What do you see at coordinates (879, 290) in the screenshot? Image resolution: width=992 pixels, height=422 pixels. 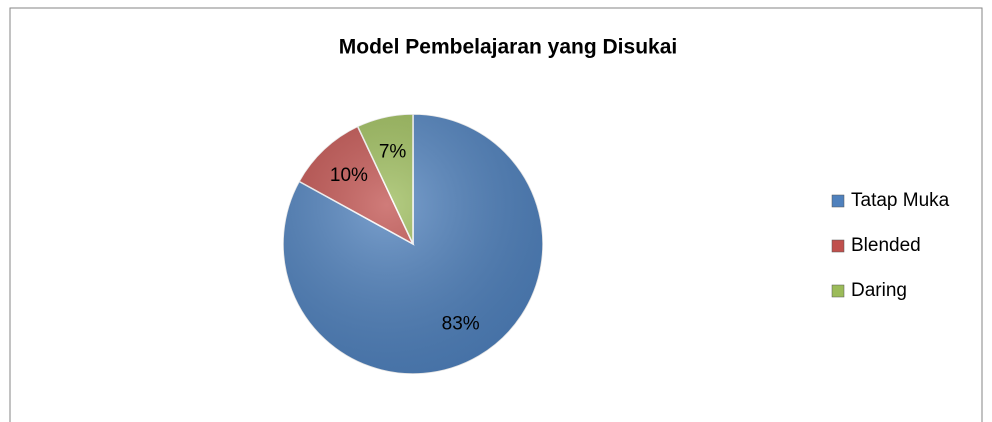 I see `legend-label: Daring` at bounding box center [879, 290].